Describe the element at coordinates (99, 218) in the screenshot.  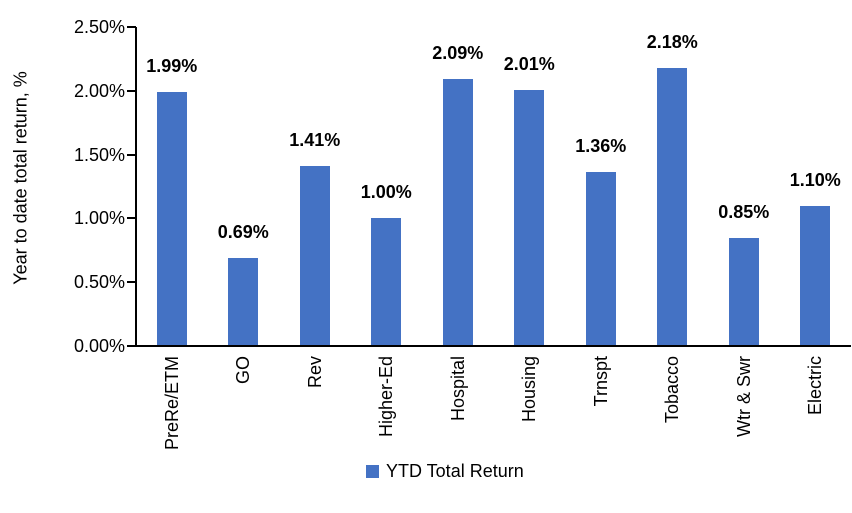
I see `y-tick-label: 1.00%` at that location.